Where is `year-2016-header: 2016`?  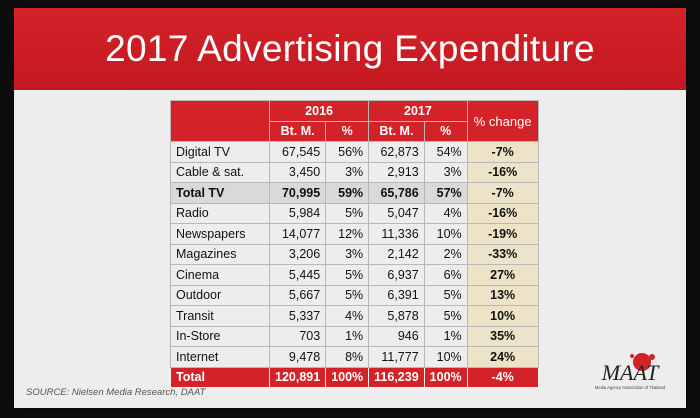 year-2016-header: 2016 is located at coordinates (319, 111).